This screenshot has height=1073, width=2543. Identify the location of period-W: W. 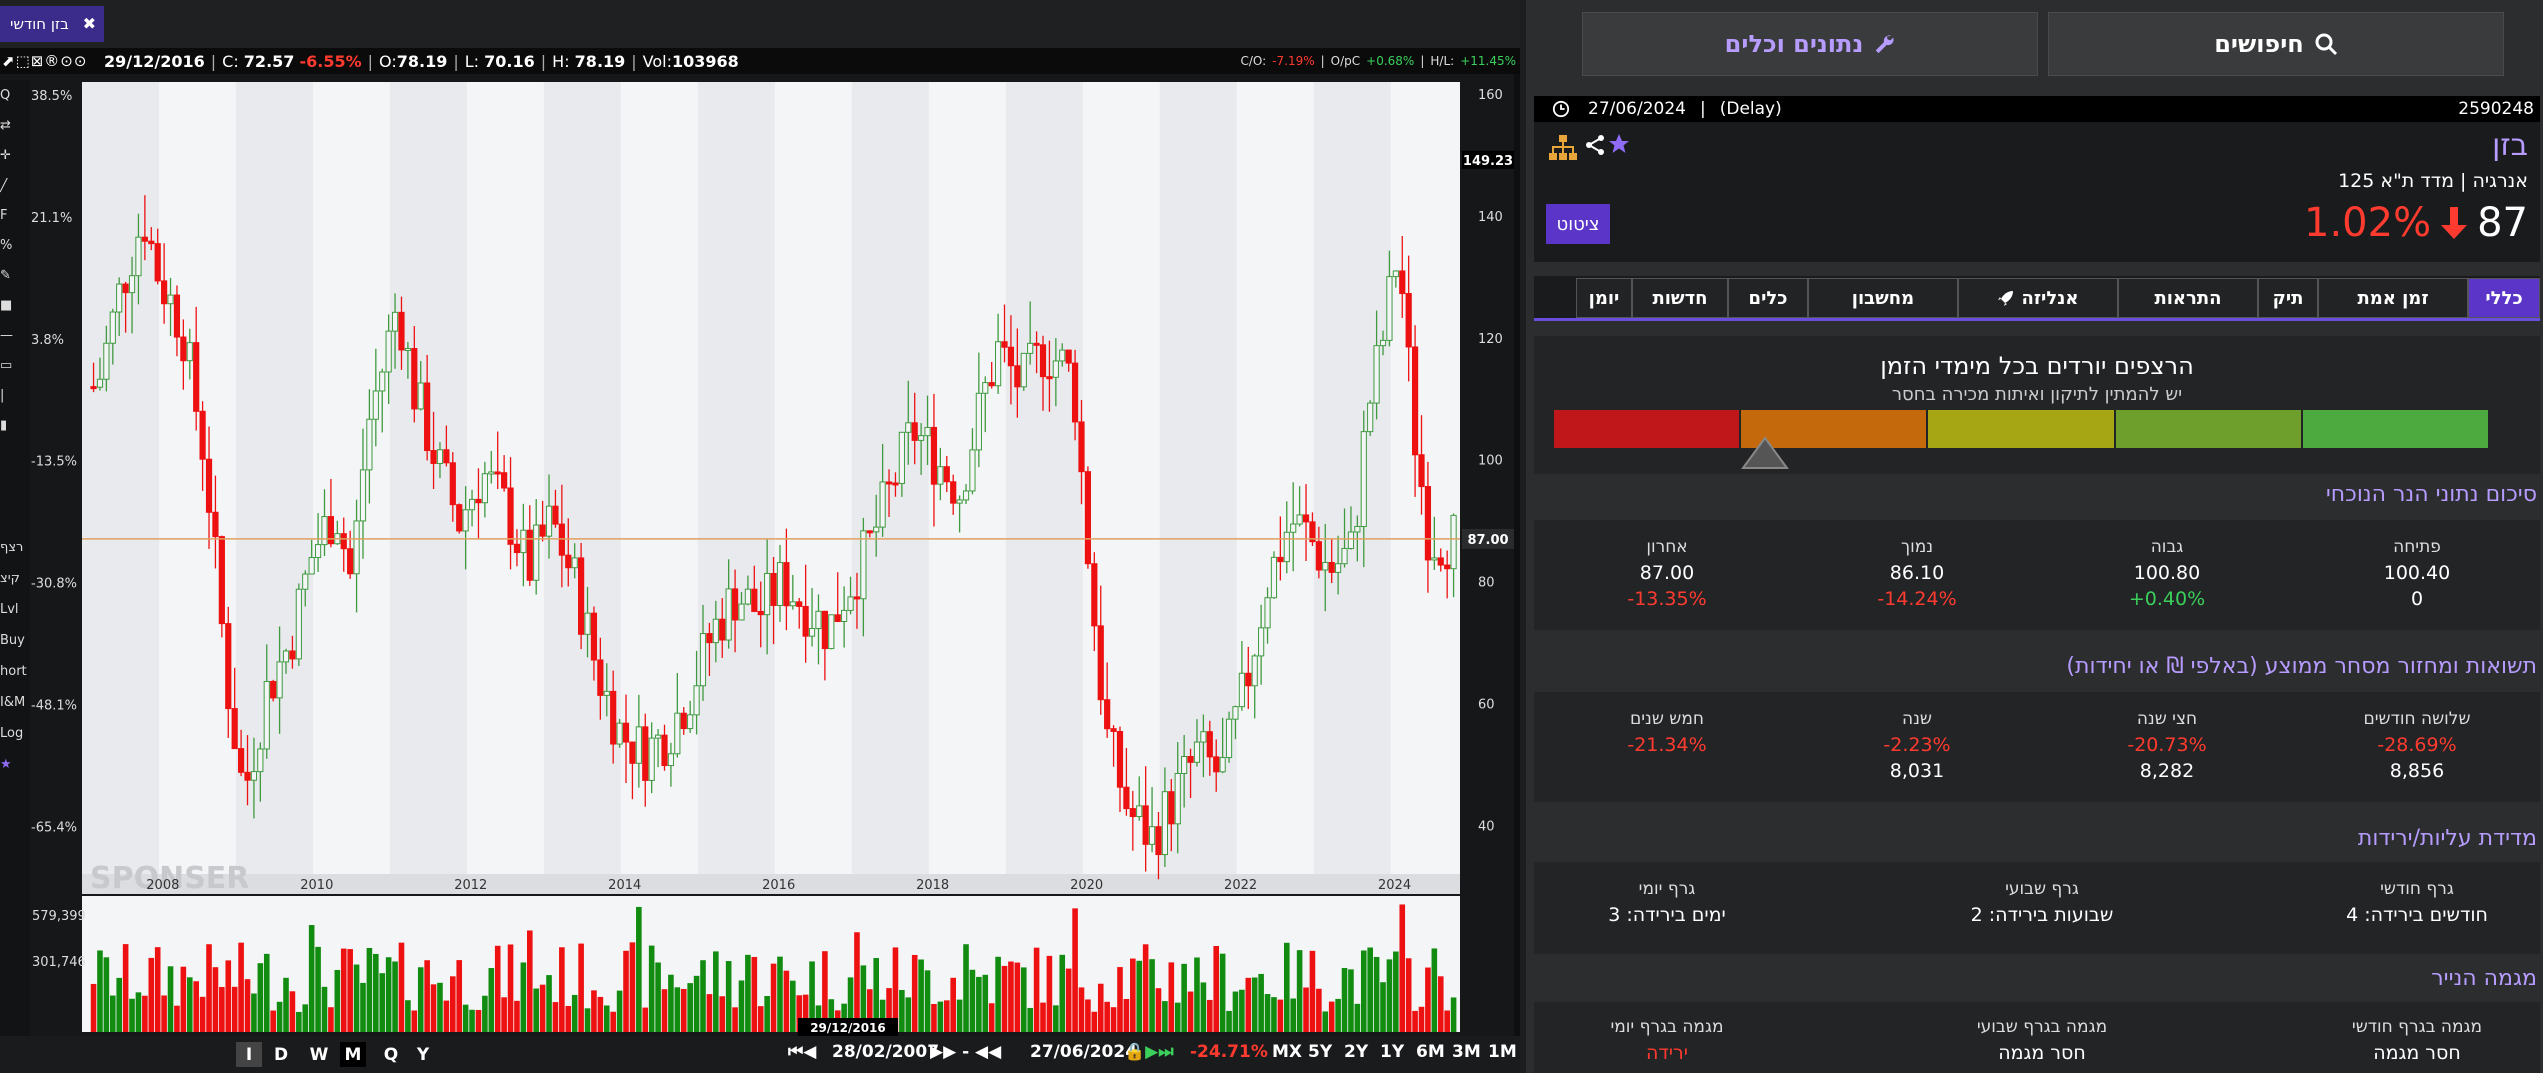
(319, 1054).